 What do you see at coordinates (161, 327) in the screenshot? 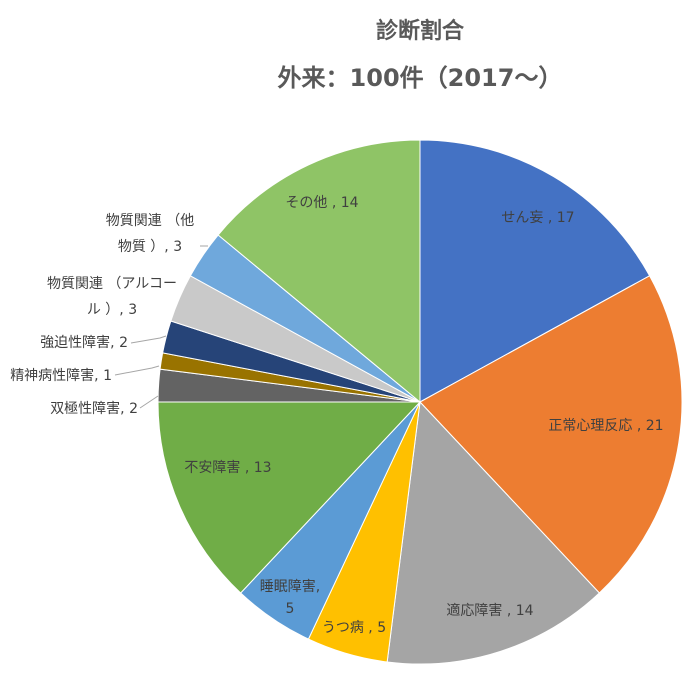
I see `leader-lines` at bounding box center [161, 327].